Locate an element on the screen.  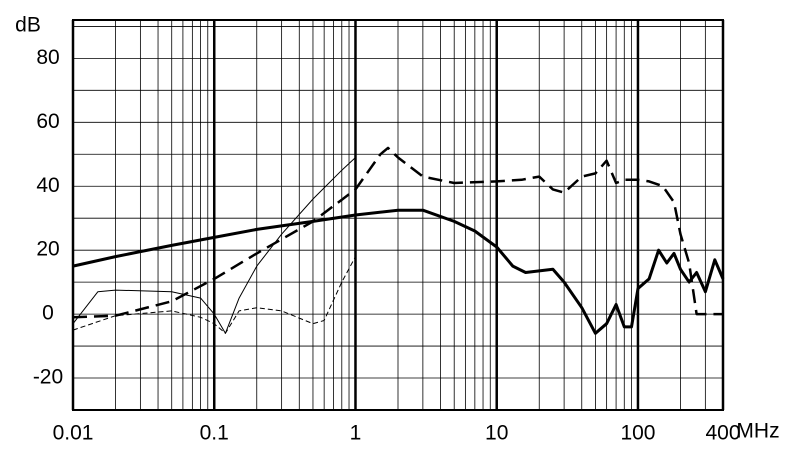
x-tick-label: 10 is located at coordinates (496, 433).